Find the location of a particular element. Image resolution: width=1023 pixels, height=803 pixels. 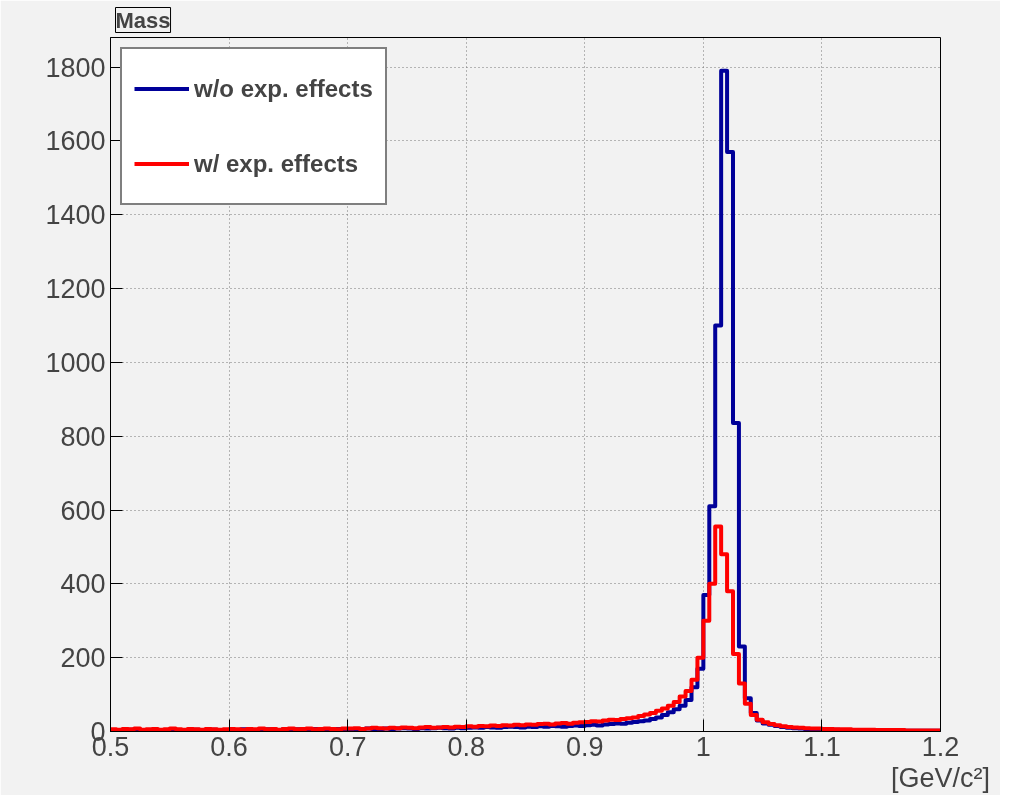

y-tick-label: 200 is located at coordinates (83, 658).